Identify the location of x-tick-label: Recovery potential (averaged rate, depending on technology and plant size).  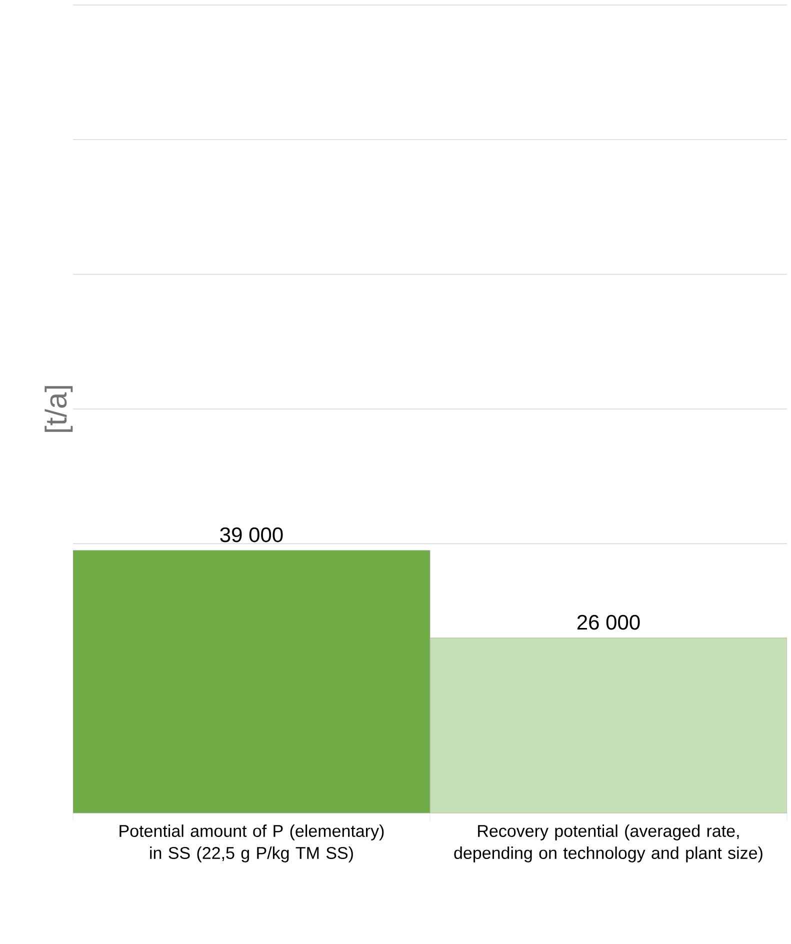
(608, 843).